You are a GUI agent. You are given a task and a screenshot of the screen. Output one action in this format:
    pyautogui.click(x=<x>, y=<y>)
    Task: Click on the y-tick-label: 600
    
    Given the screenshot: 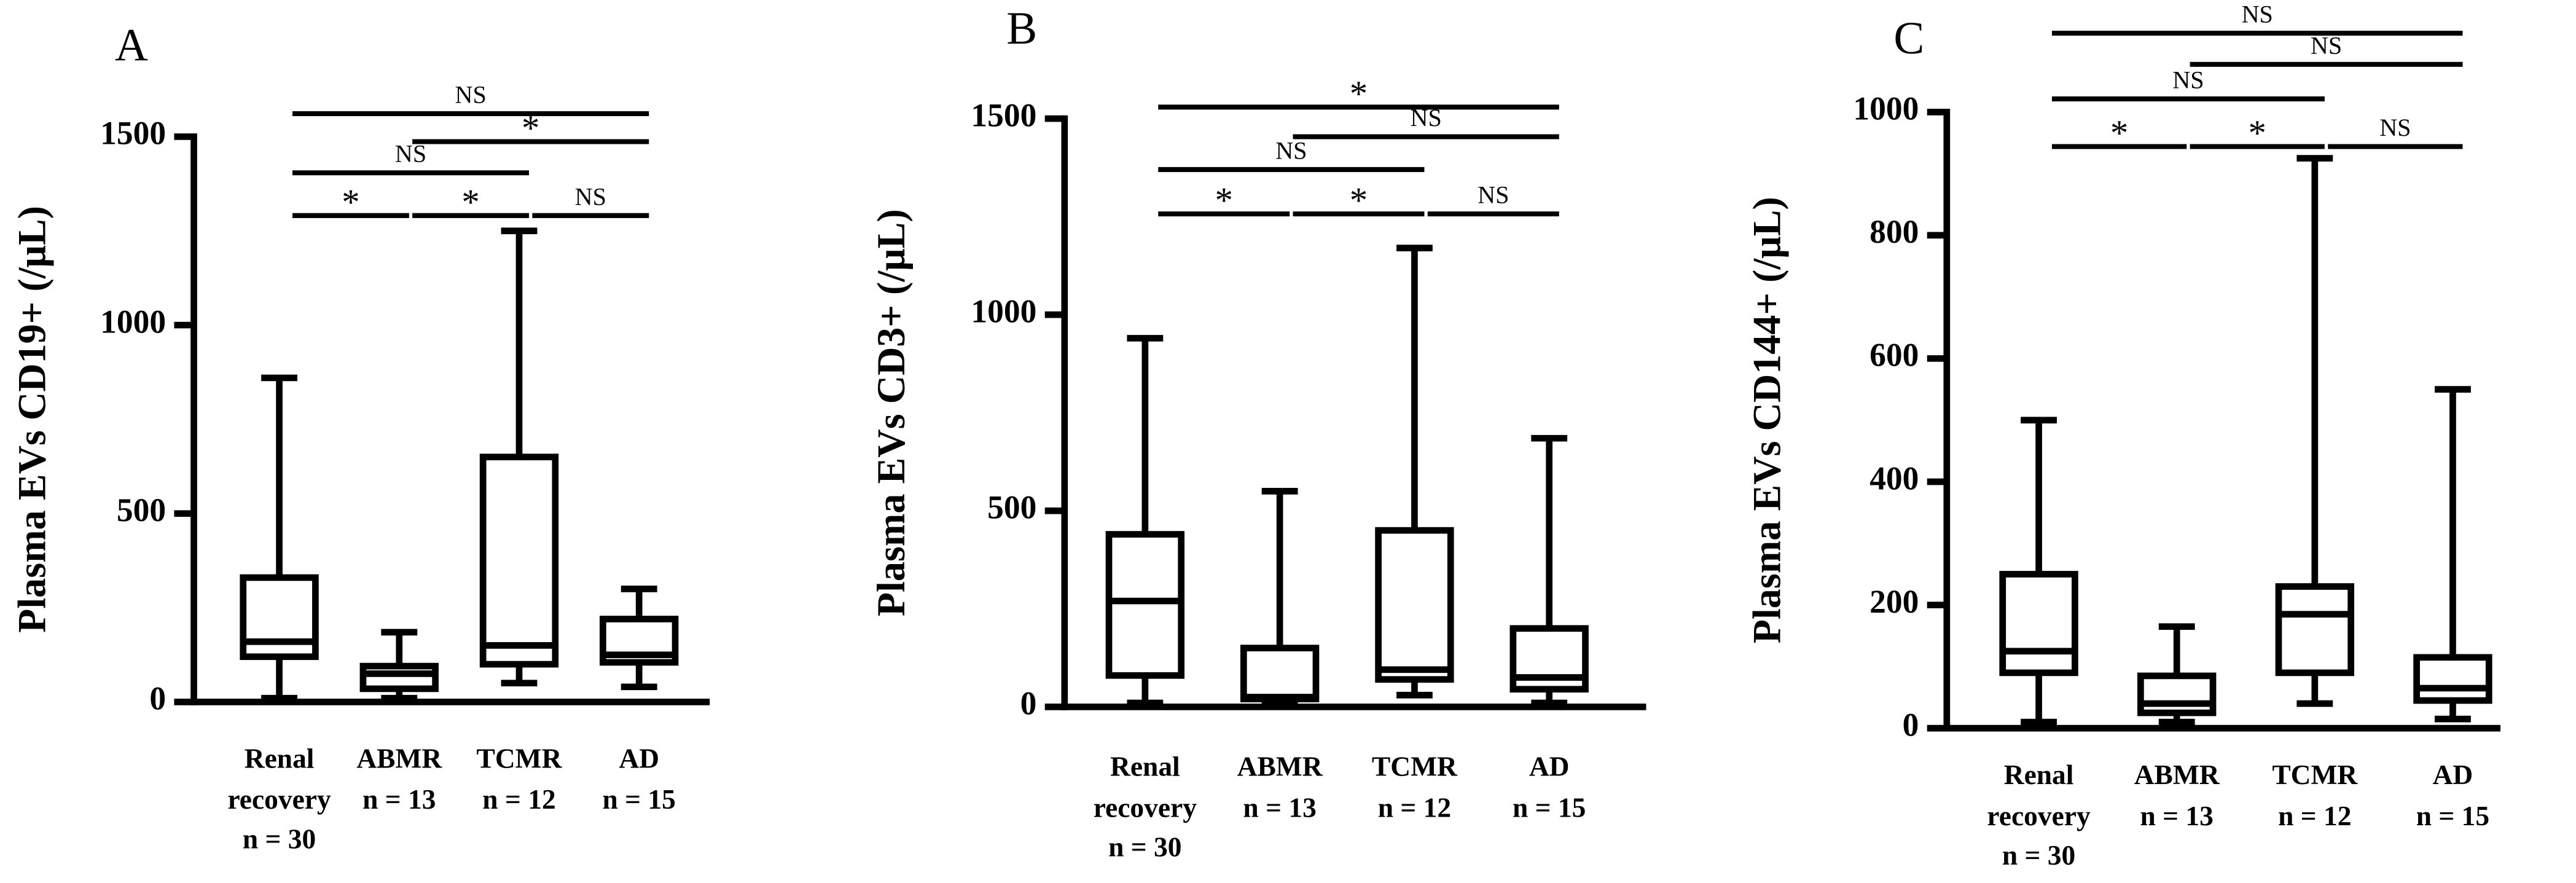 What is the action you would take?
    pyautogui.click(x=1894, y=355)
    